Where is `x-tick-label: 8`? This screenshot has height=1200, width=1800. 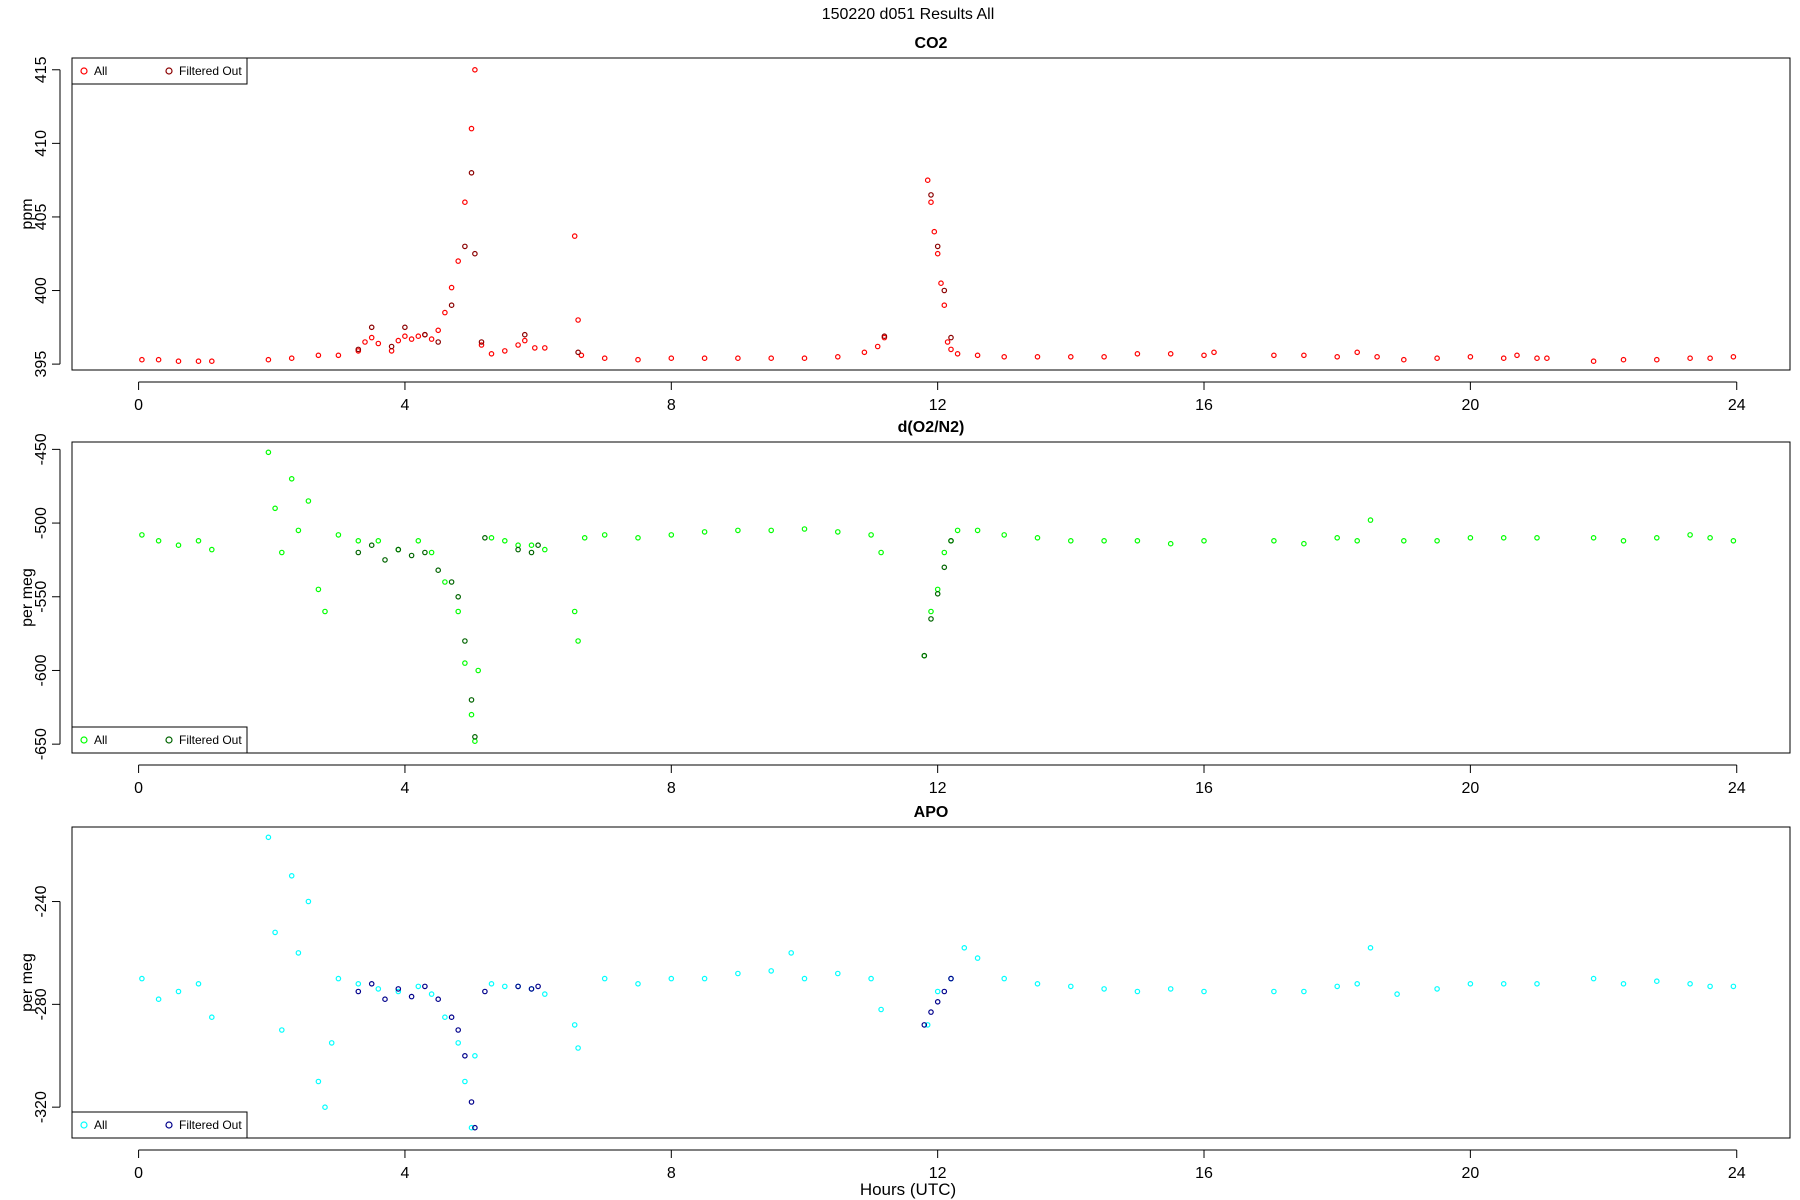
x-tick-label: 8 is located at coordinates (671, 405).